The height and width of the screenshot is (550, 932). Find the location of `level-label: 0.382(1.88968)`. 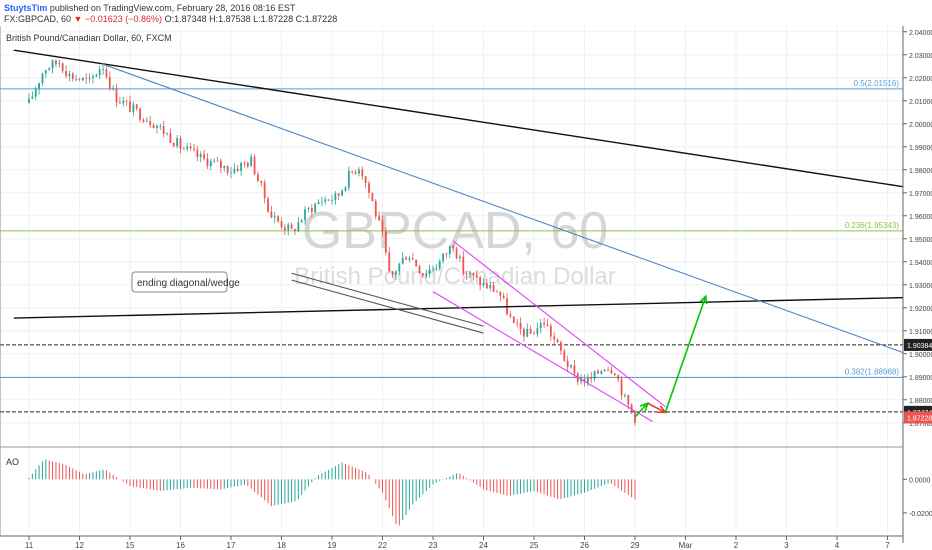

level-label: 0.382(1.88968) is located at coordinates (872, 371).